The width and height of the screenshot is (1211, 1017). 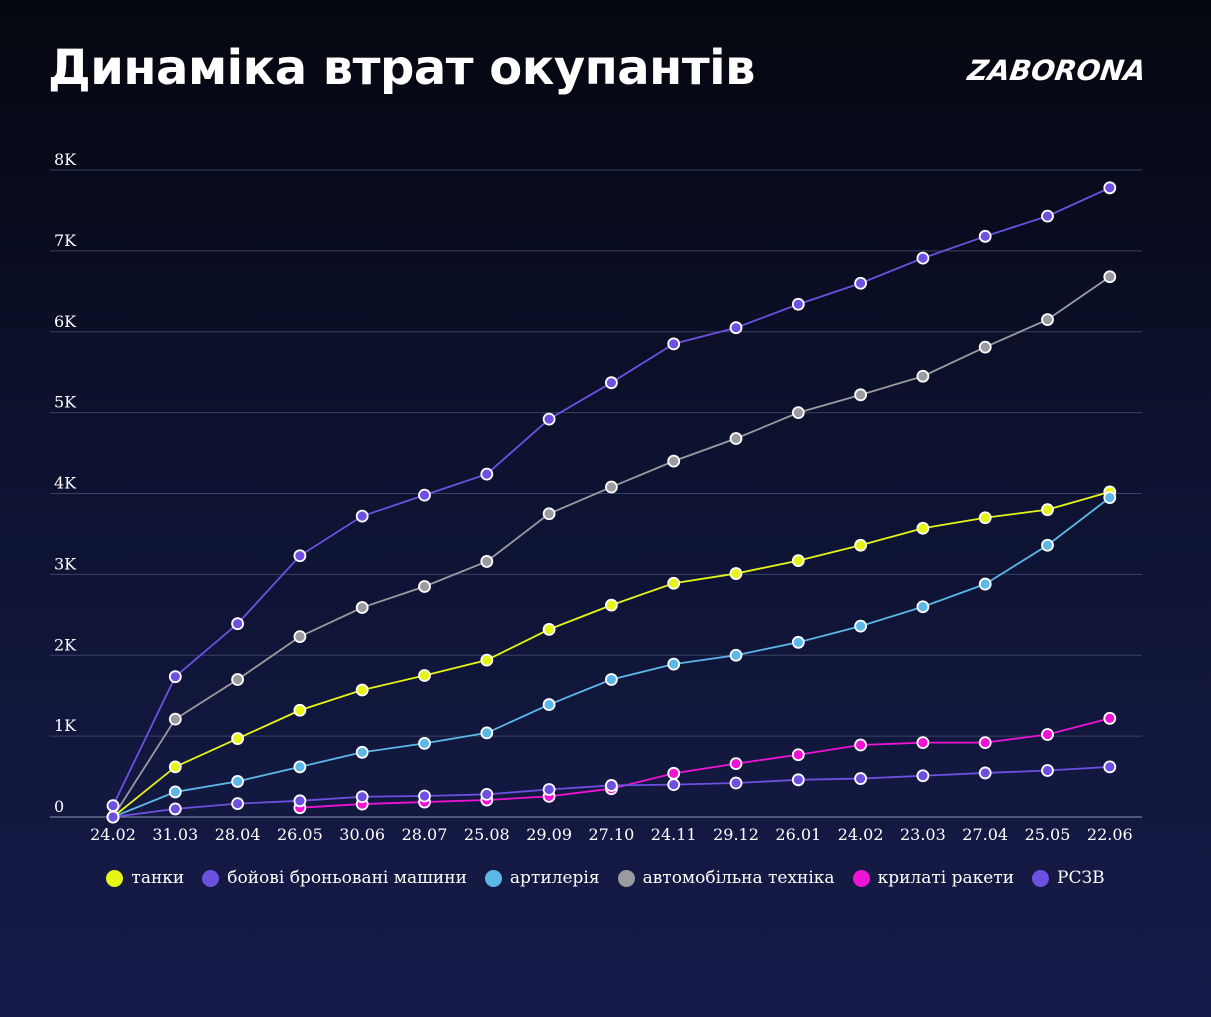 What do you see at coordinates (347, 878) in the screenshot?
I see `legend-label: бойові броньовані машини` at bounding box center [347, 878].